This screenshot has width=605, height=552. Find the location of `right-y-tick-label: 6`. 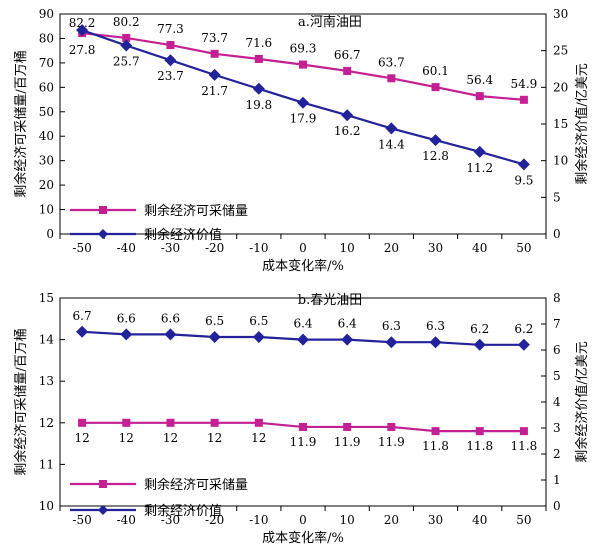

right-y-tick-label: 6 is located at coordinates (557, 350).